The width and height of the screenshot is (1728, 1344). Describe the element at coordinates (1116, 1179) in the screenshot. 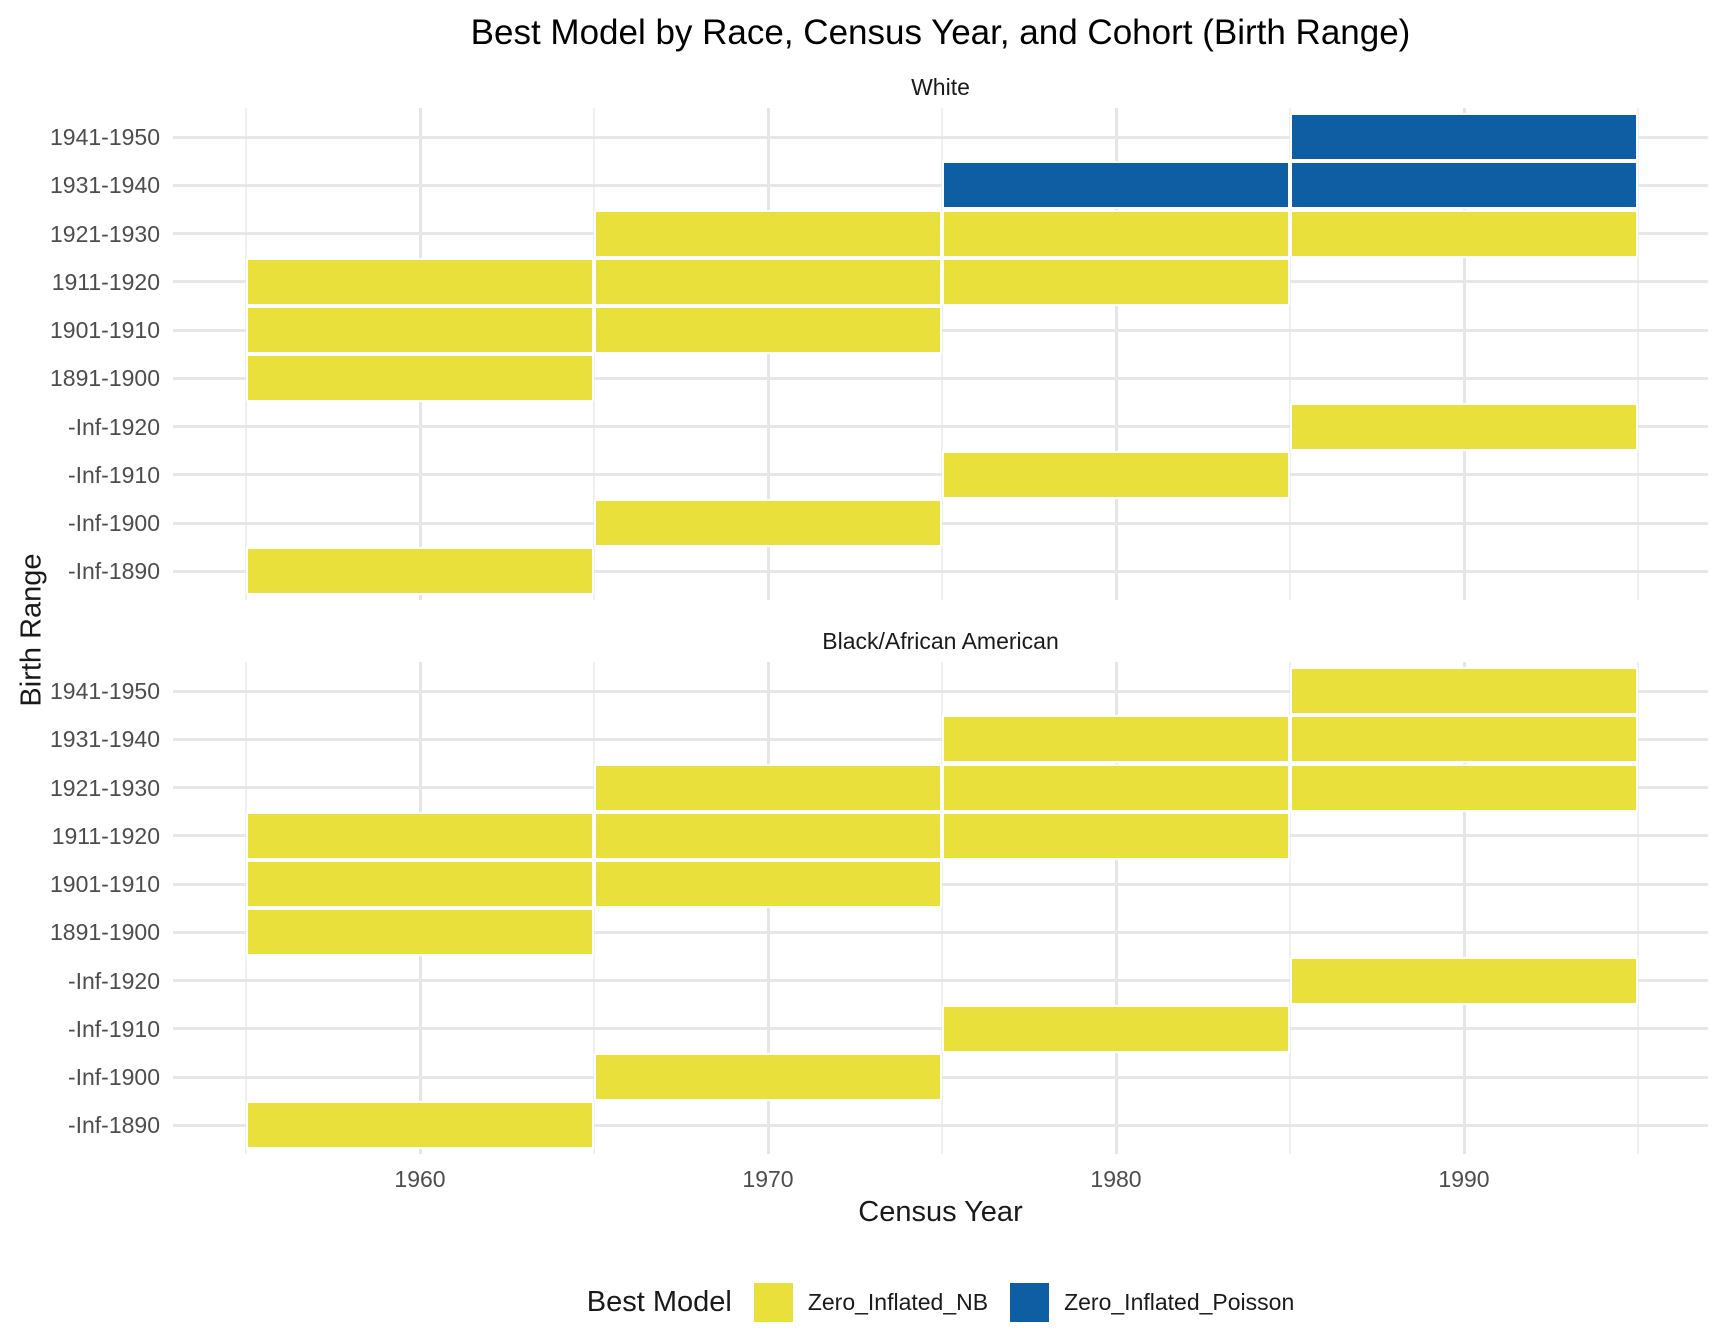

I see `x-axis-tick-label: 1980` at that location.